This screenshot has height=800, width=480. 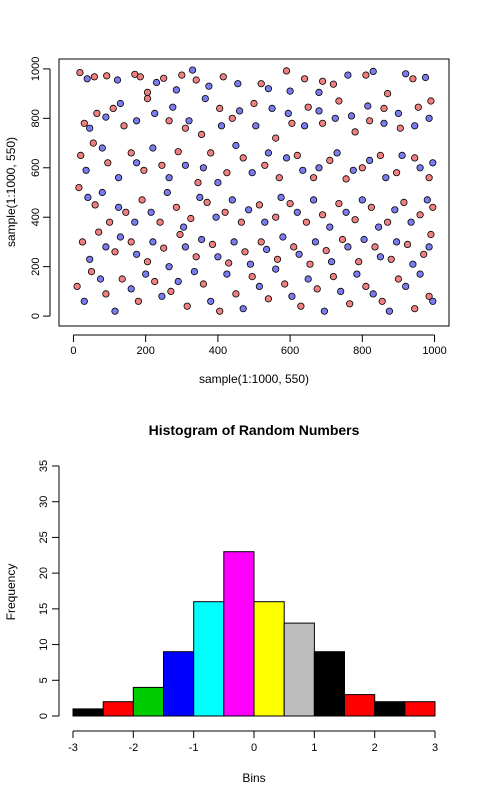 I want to click on histogram-y-tick-label: 0, so click(x=44, y=716).